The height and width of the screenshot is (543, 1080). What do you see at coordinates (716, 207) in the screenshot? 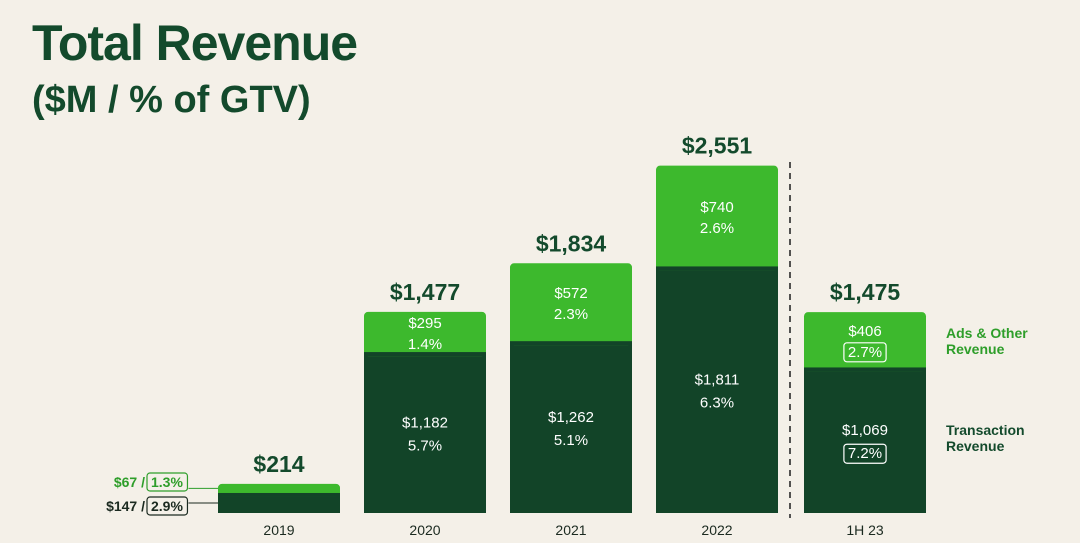
I see `ads-value-label-3: $740` at bounding box center [716, 207].